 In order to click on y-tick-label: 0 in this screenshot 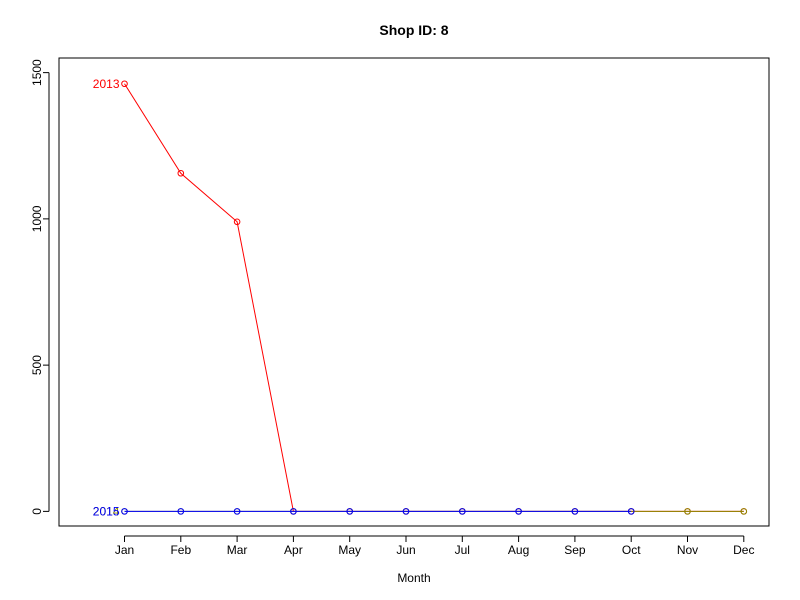, I will do `click(37, 511)`.